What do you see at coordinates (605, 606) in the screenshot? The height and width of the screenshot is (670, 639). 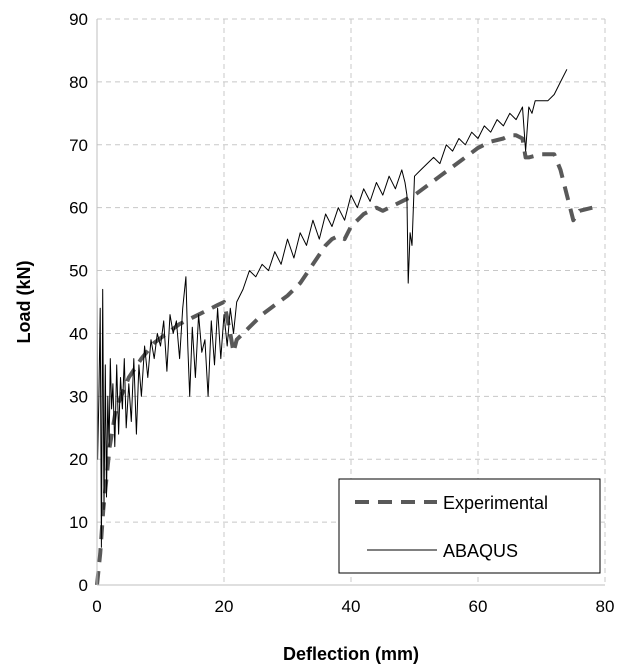 I see `x-tick-label: 80` at bounding box center [605, 606].